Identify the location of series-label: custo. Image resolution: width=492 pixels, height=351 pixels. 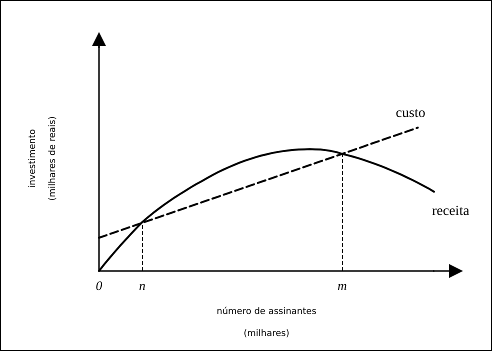
(411, 114).